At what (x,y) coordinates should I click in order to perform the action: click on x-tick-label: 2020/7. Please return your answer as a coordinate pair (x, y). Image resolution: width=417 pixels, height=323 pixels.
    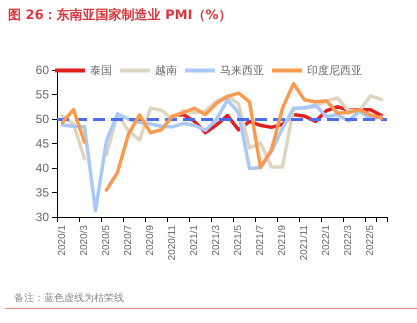
    Looking at the image, I should click on (128, 240).